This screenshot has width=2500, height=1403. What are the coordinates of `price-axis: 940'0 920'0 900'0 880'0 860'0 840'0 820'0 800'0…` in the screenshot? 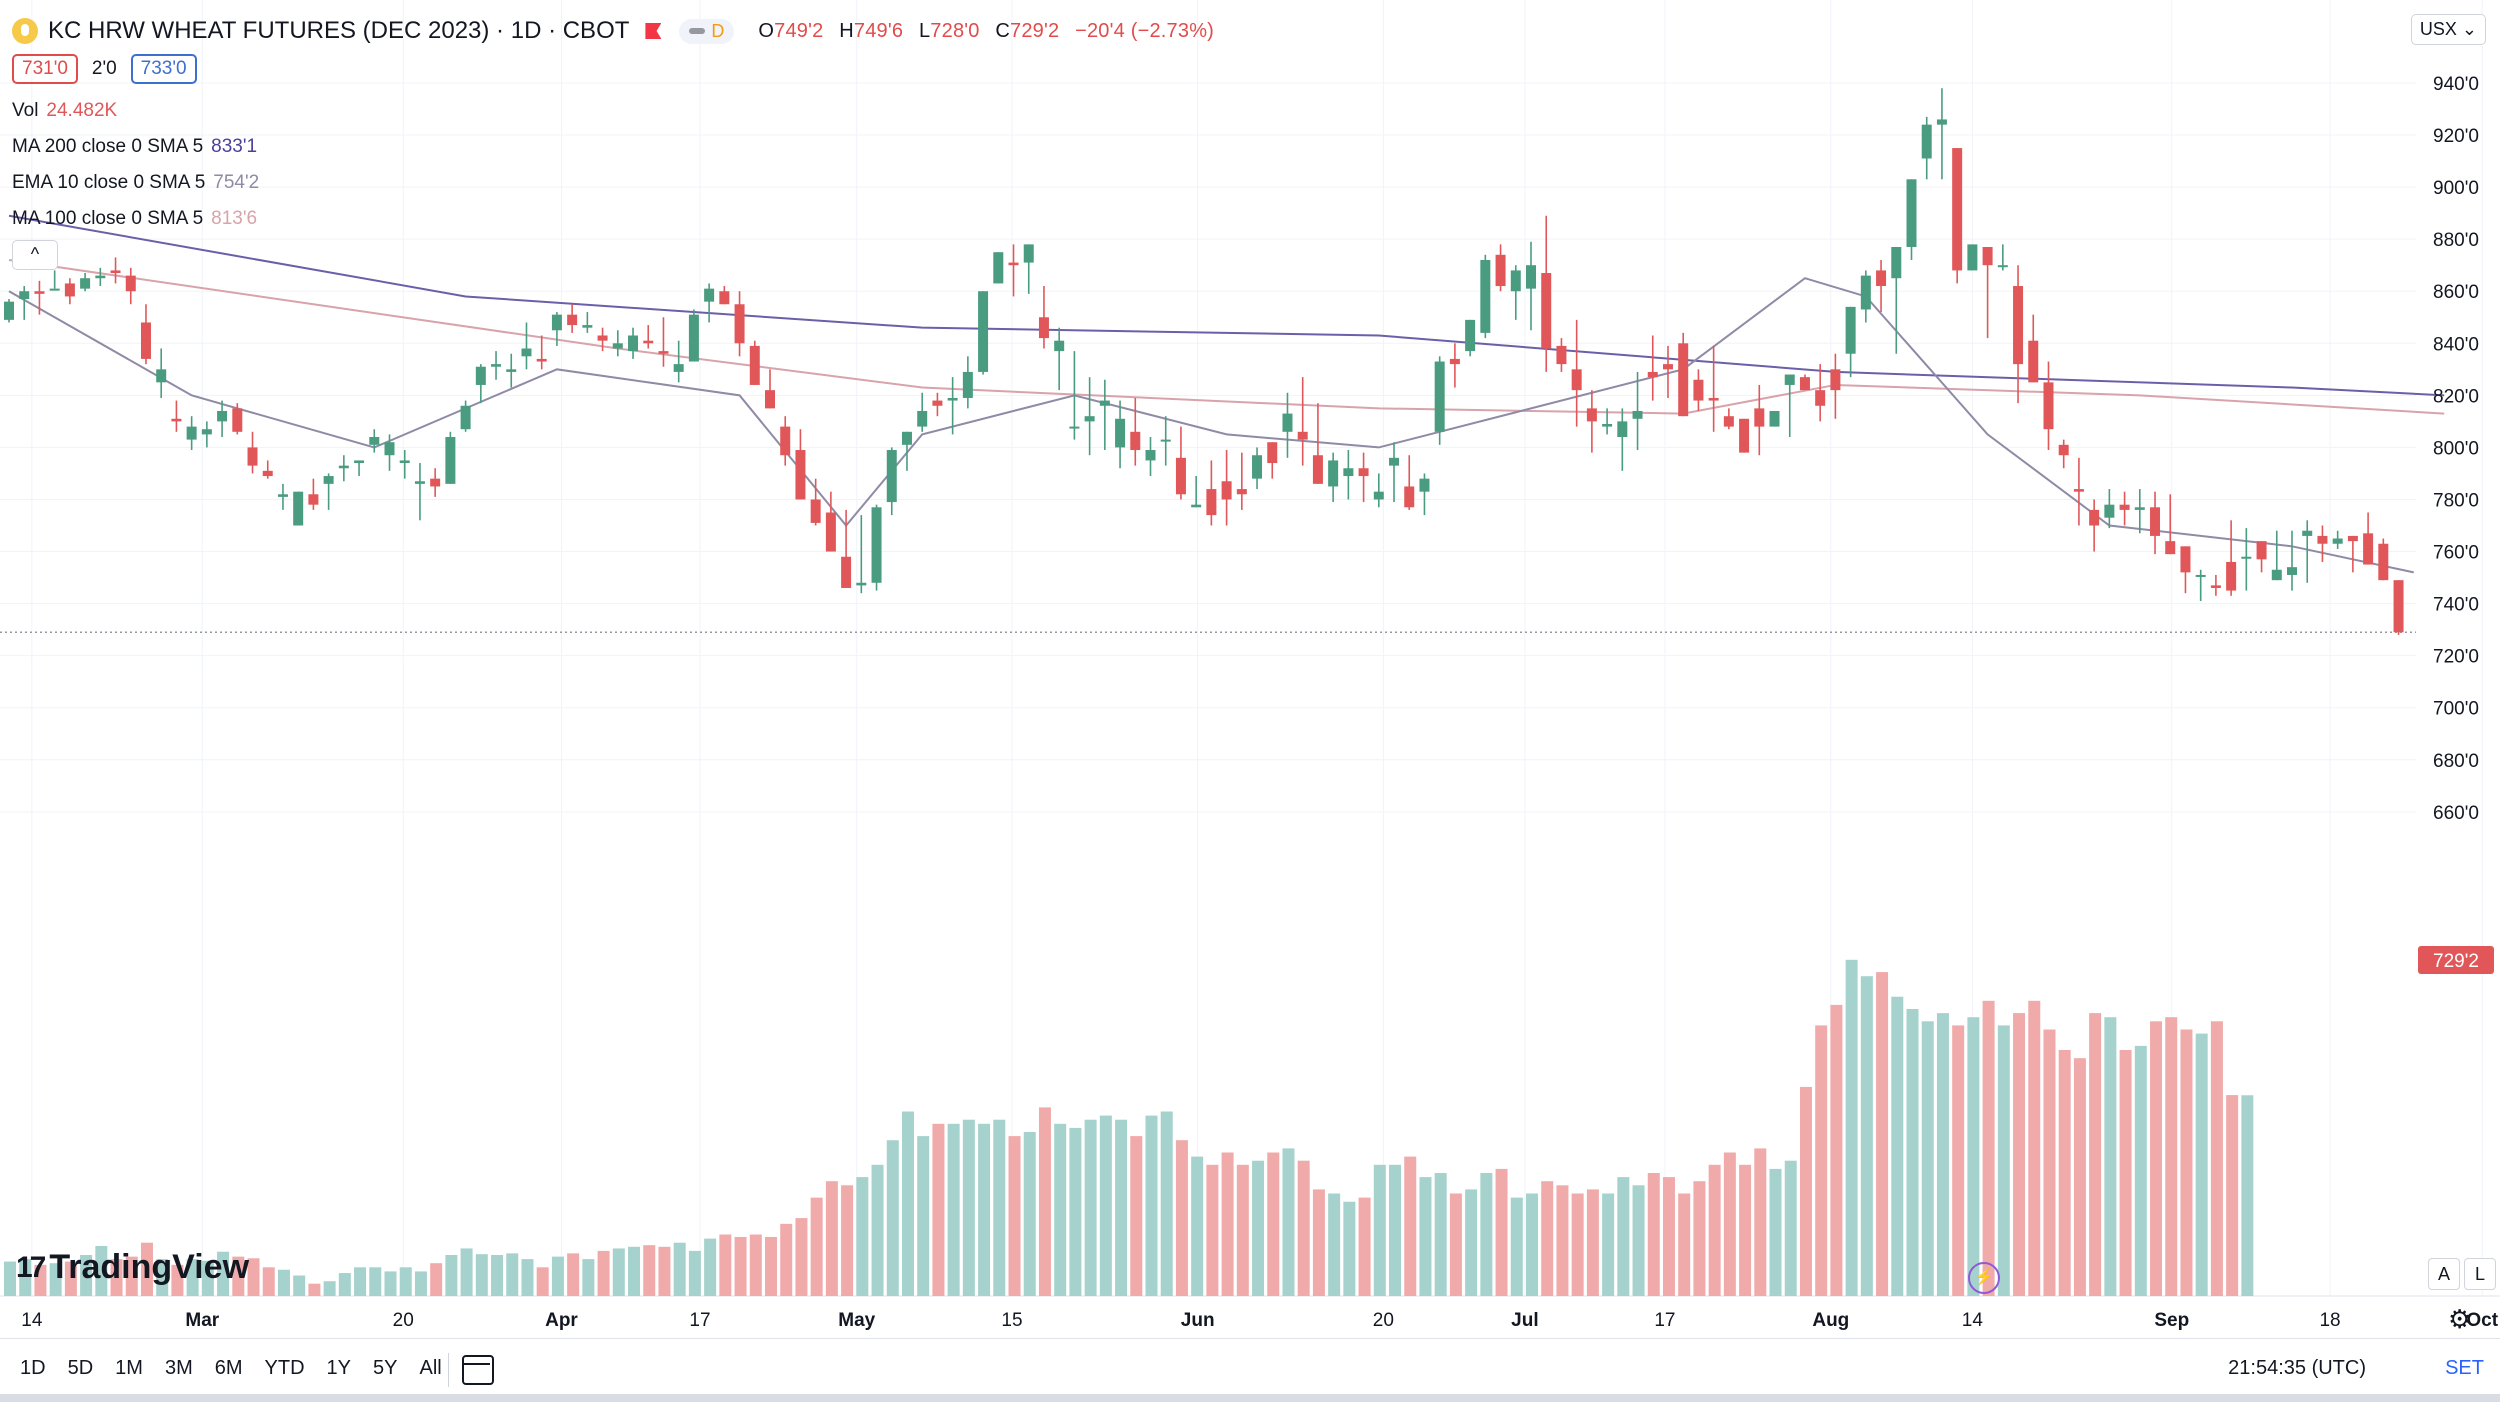 It's located at (2456, 449).